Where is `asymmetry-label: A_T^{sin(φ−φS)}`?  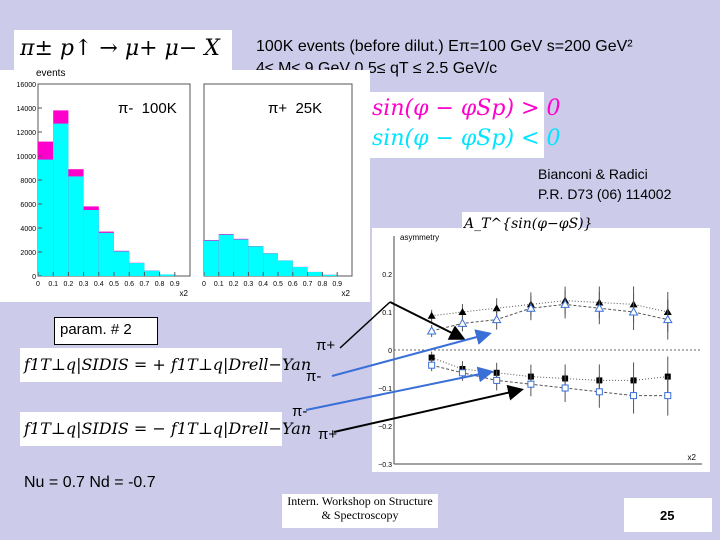 asymmetry-label: A_T^{sin(φ−φS)} is located at coordinates (528, 224).